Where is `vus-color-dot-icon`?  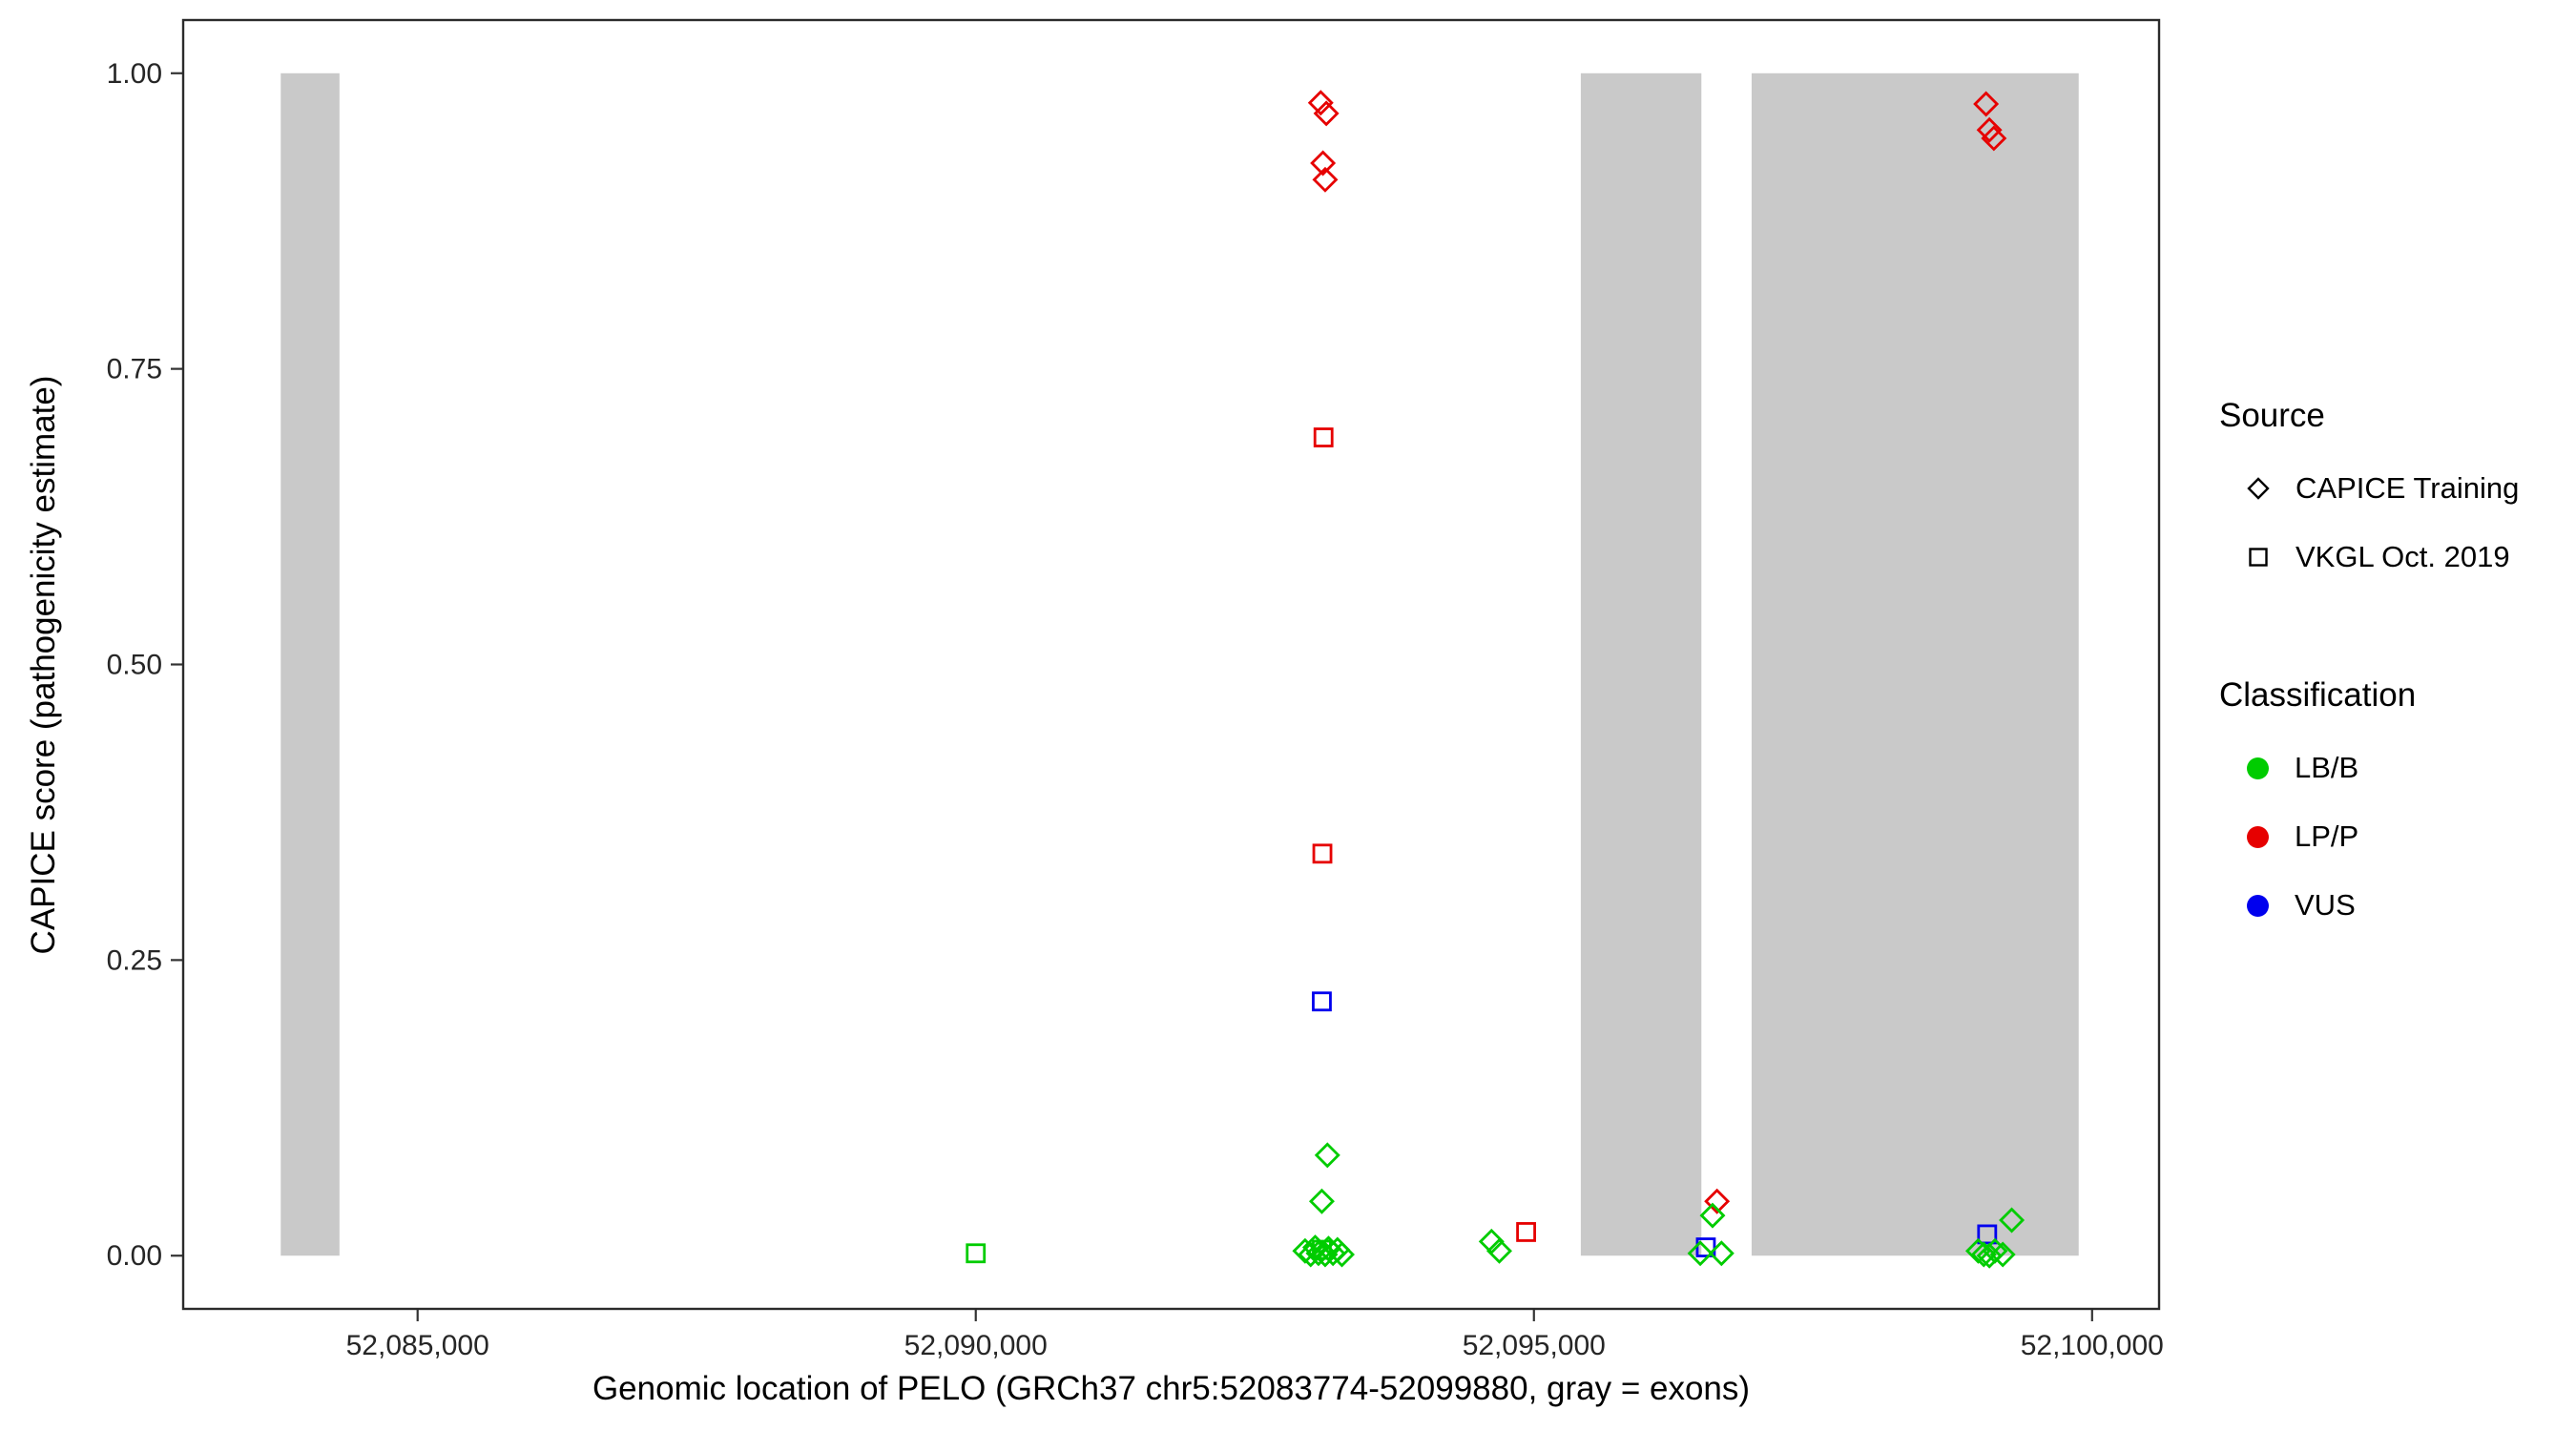
vus-color-dot-icon is located at coordinates (2258, 905).